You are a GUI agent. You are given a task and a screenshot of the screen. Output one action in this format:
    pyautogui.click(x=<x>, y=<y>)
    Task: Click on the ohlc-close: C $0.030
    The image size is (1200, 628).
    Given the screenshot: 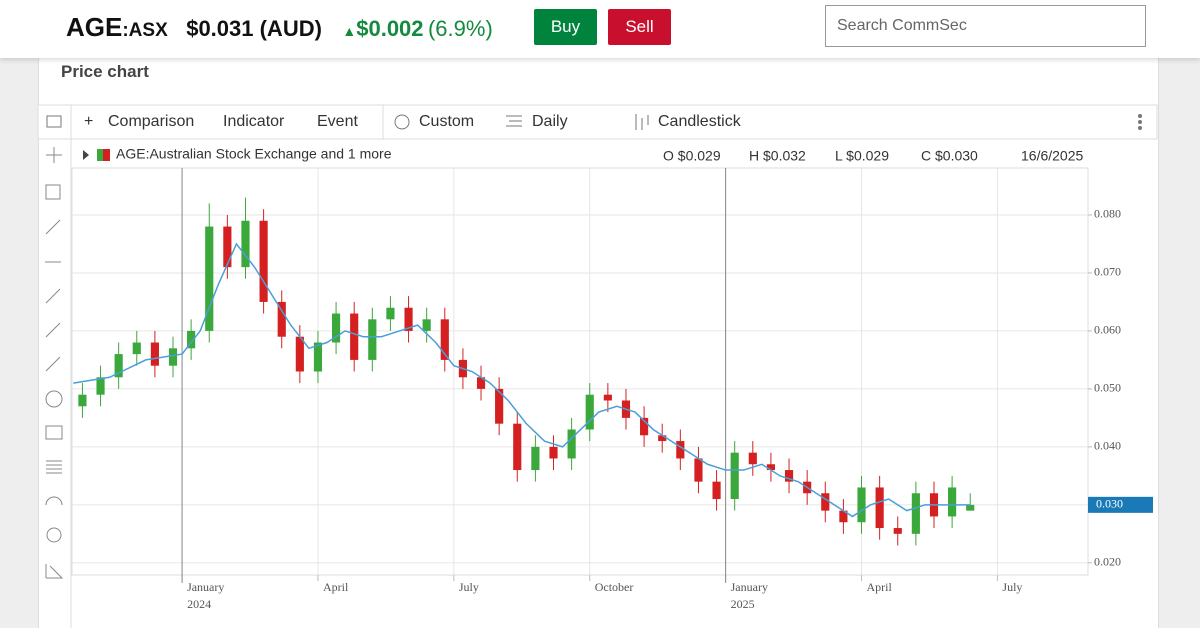 What is the action you would take?
    pyautogui.click(x=949, y=156)
    